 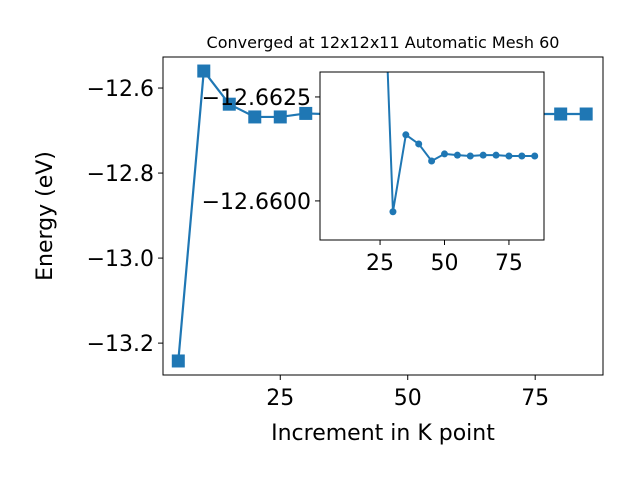 What do you see at coordinates (120, 174) in the screenshot?
I see `y-tick-label: −12.8` at bounding box center [120, 174].